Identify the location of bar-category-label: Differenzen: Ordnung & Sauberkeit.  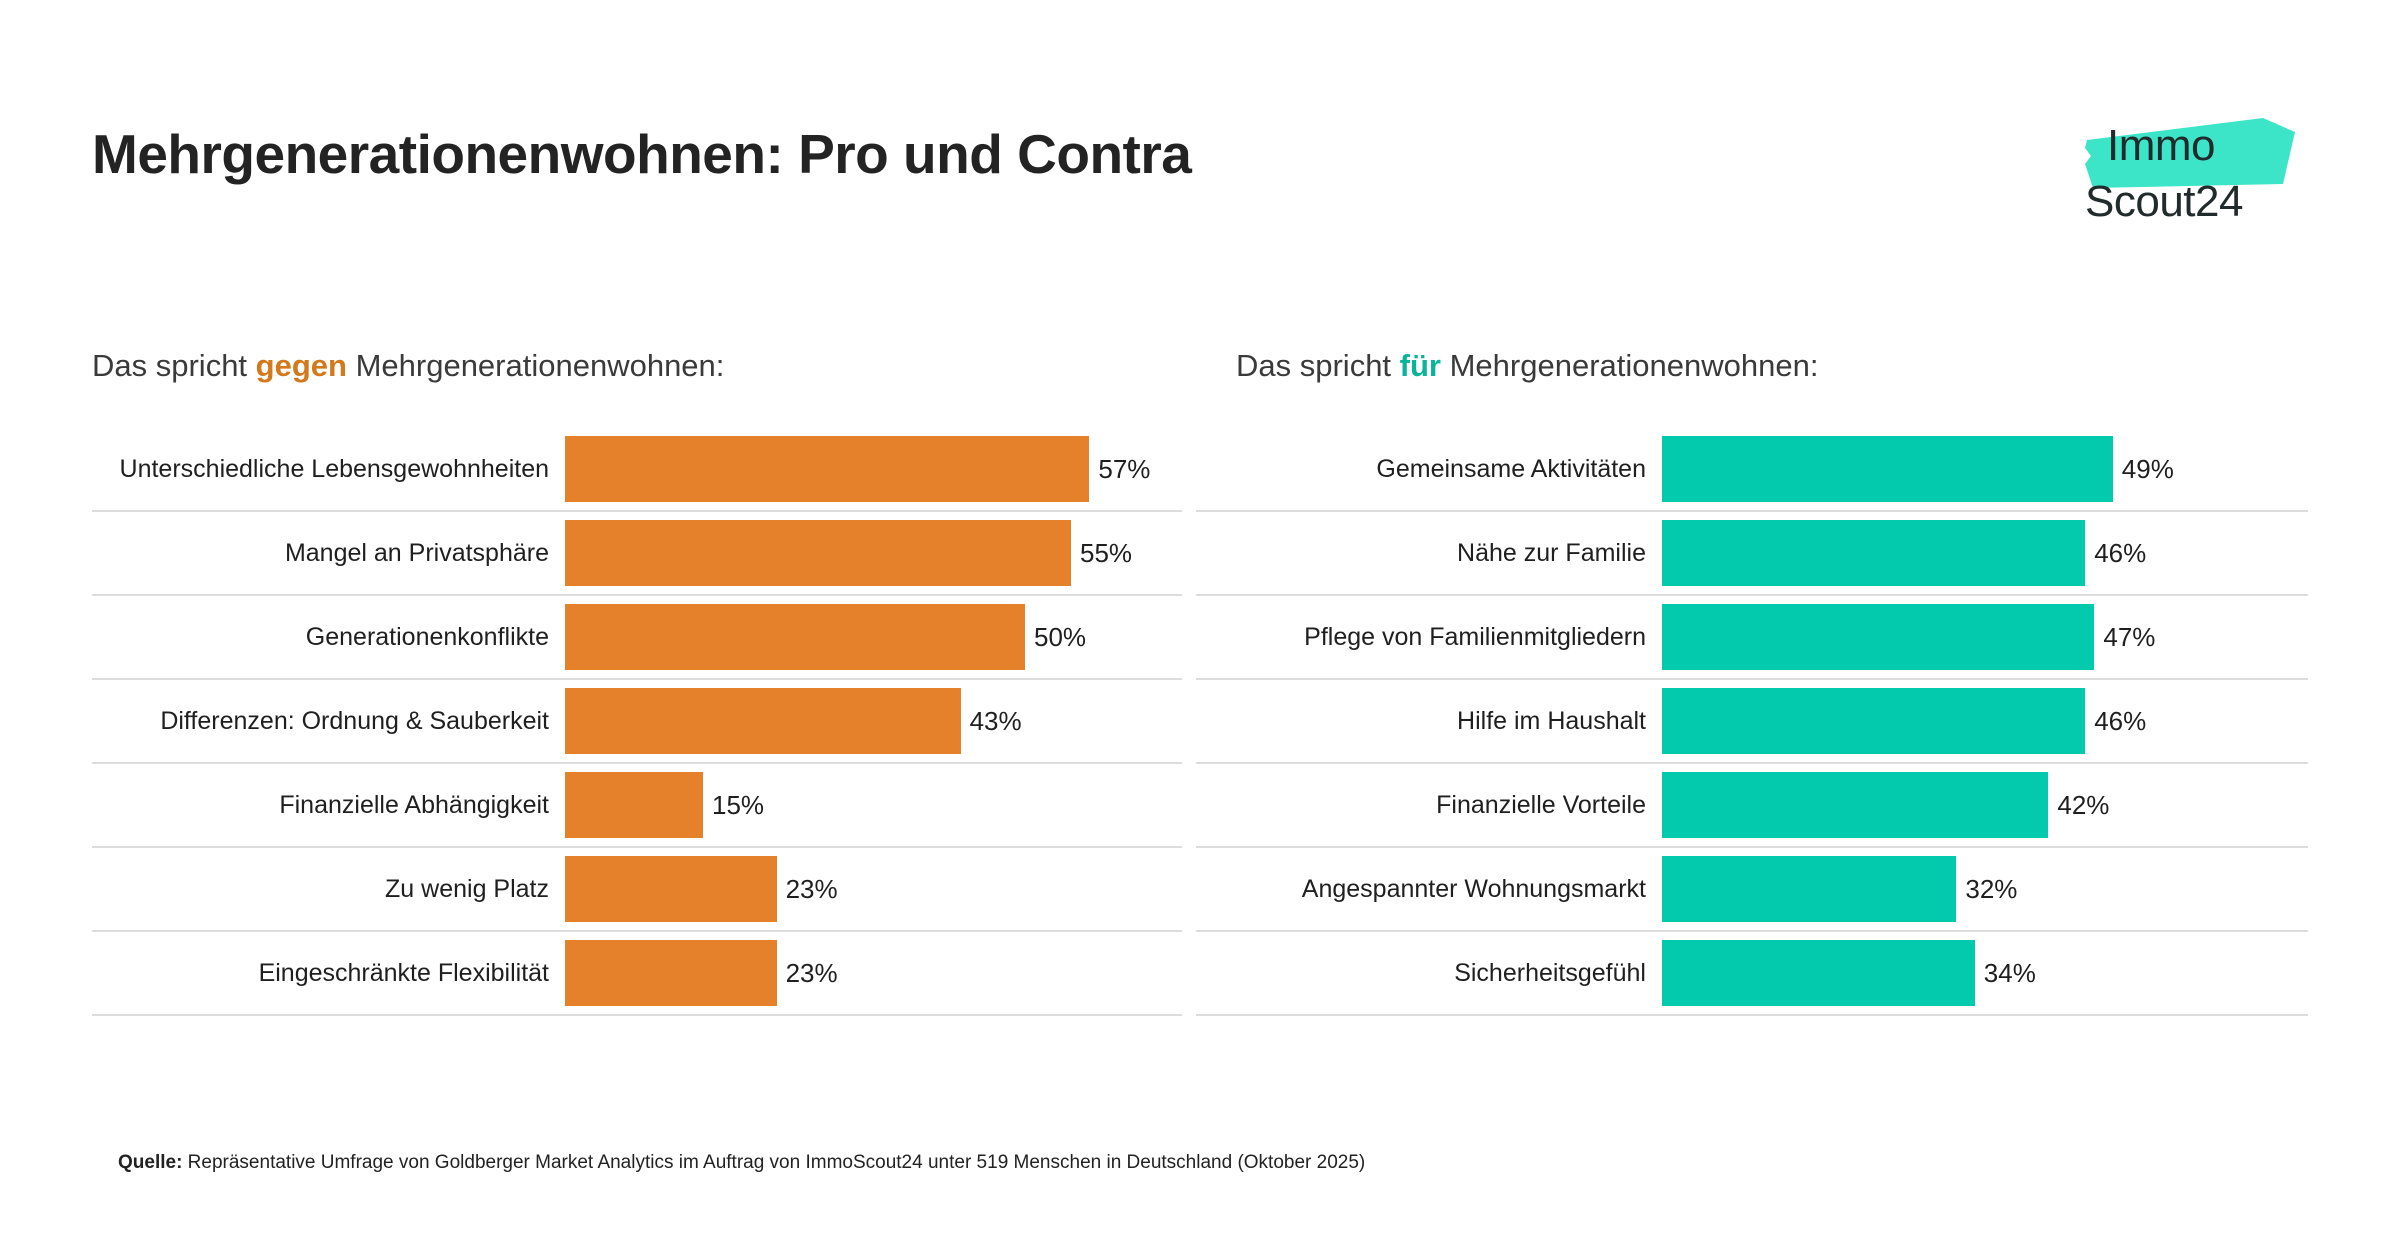
(354, 720).